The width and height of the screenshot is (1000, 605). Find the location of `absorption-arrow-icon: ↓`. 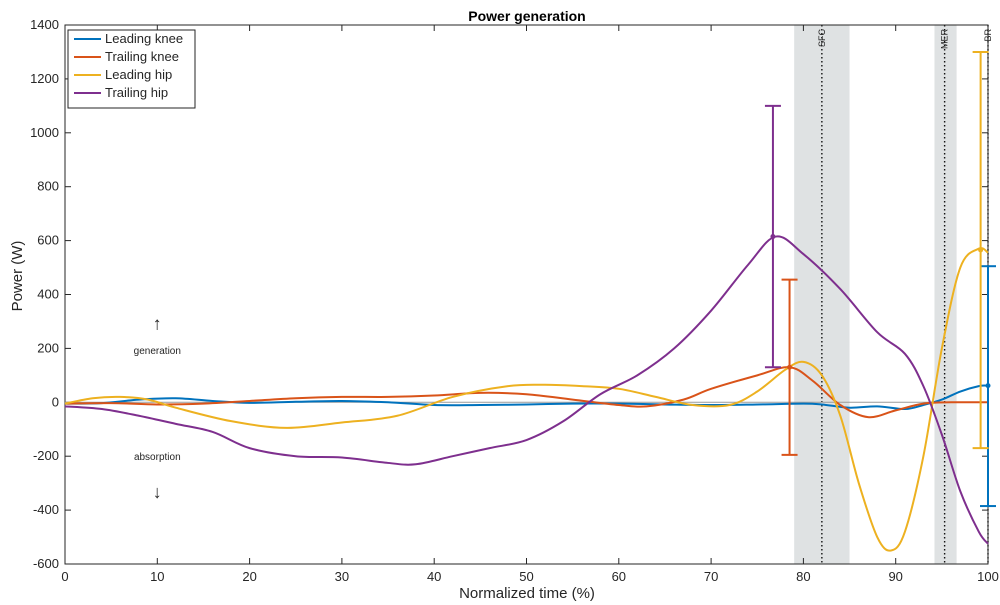

absorption-arrow-icon: ↓ is located at coordinates (157, 492).